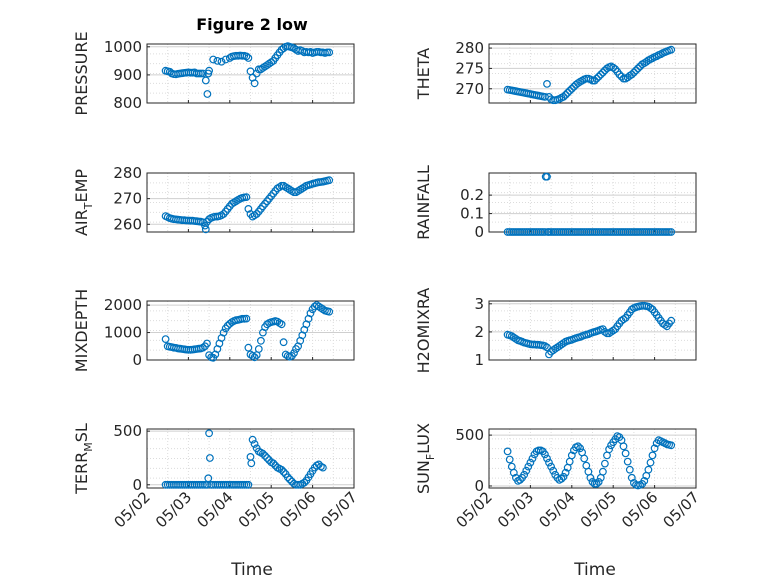 This screenshot has height=583, width=778. What do you see at coordinates (472, 195) in the screenshot?
I see `y-tick-label: 0.2` at bounding box center [472, 195].